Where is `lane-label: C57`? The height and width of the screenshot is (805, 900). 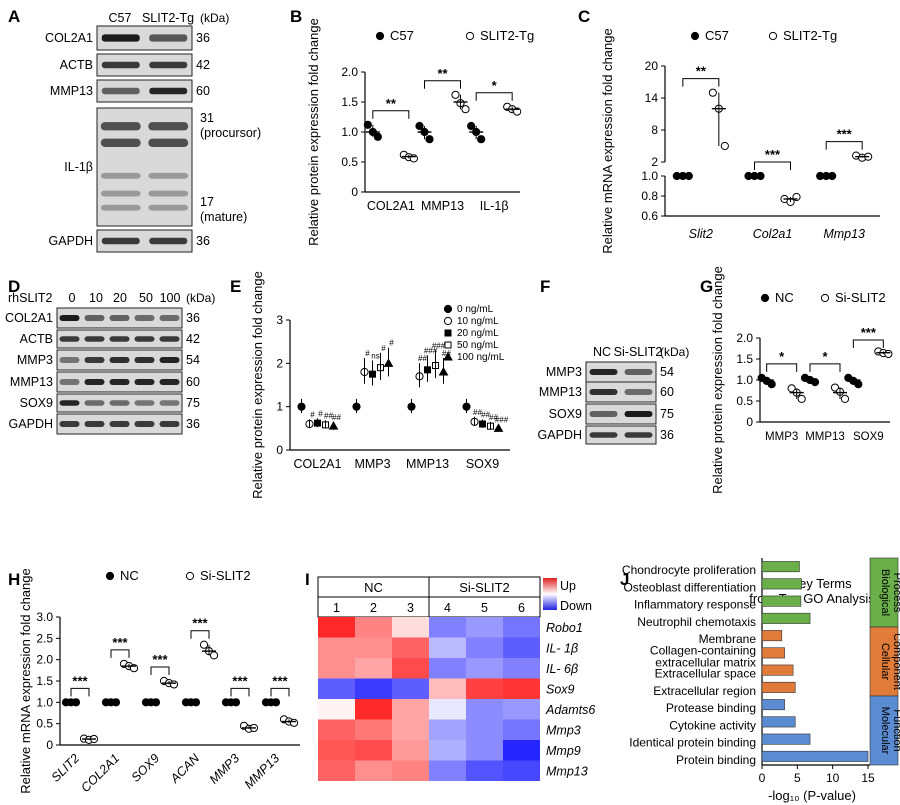
lane-label: C57 is located at coordinates (120, 18).